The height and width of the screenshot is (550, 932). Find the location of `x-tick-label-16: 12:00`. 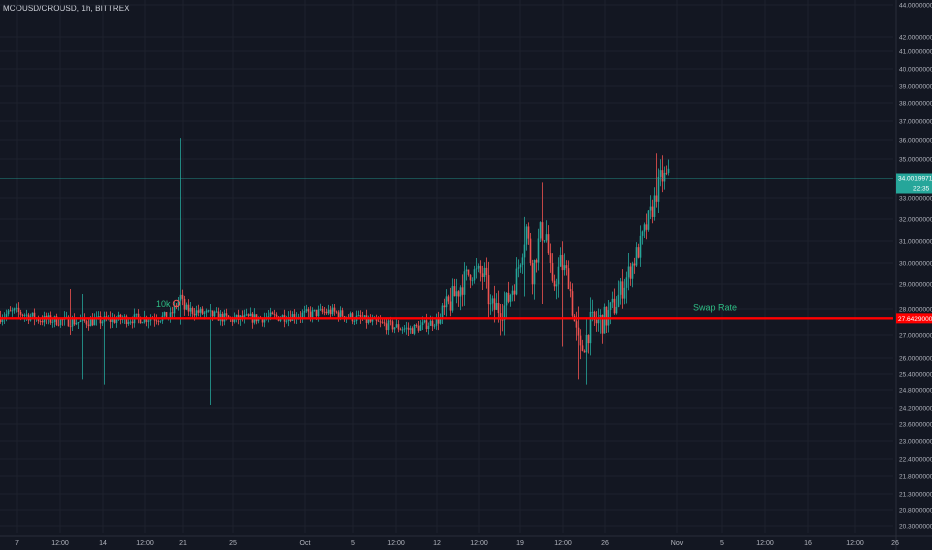

x-tick-label-16: 12:00 is located at coordinates (765, 543).